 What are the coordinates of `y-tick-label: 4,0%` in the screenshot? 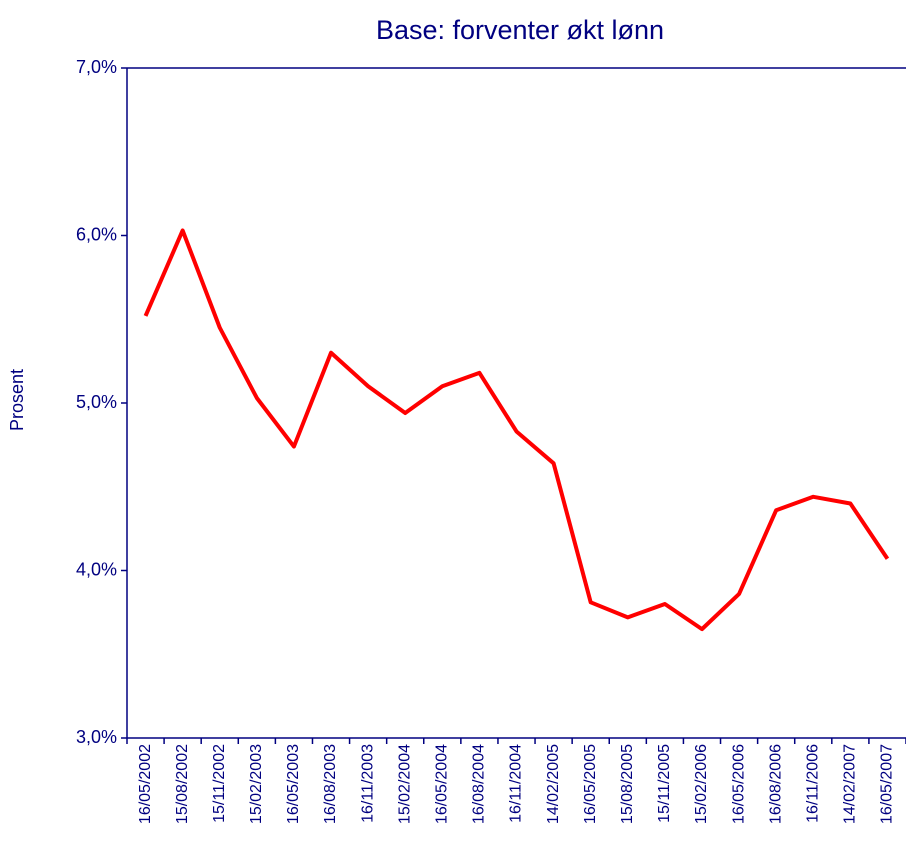 It's located at (96, 569).